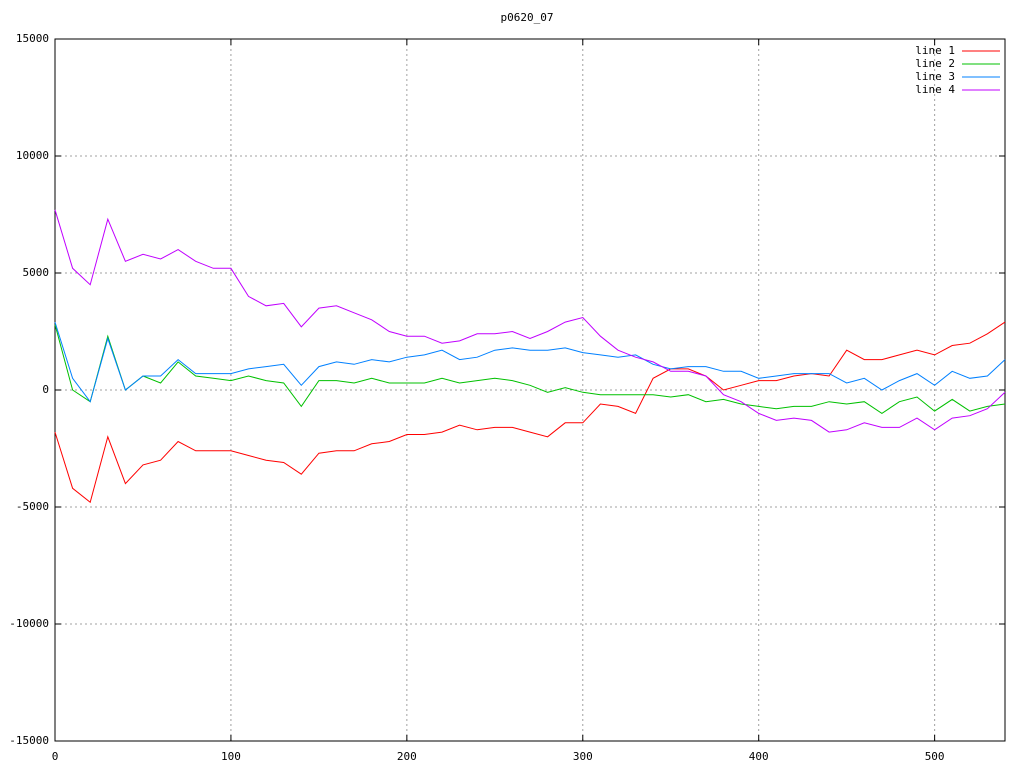  I want to click on x-tick-label: 100, so click(231, 756).